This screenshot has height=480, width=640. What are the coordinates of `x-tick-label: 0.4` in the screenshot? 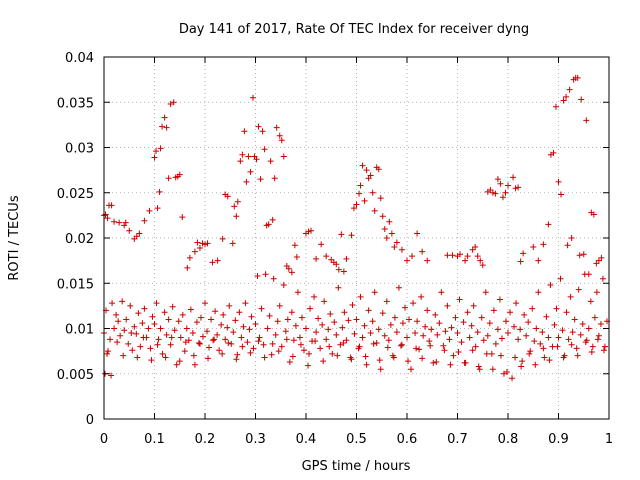 It's located at (306, 439).